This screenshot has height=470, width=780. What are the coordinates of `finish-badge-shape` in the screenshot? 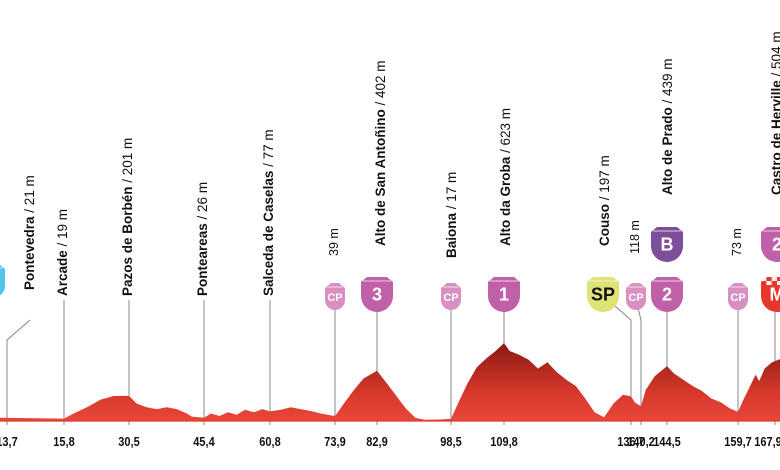 It's located at (770, 294).